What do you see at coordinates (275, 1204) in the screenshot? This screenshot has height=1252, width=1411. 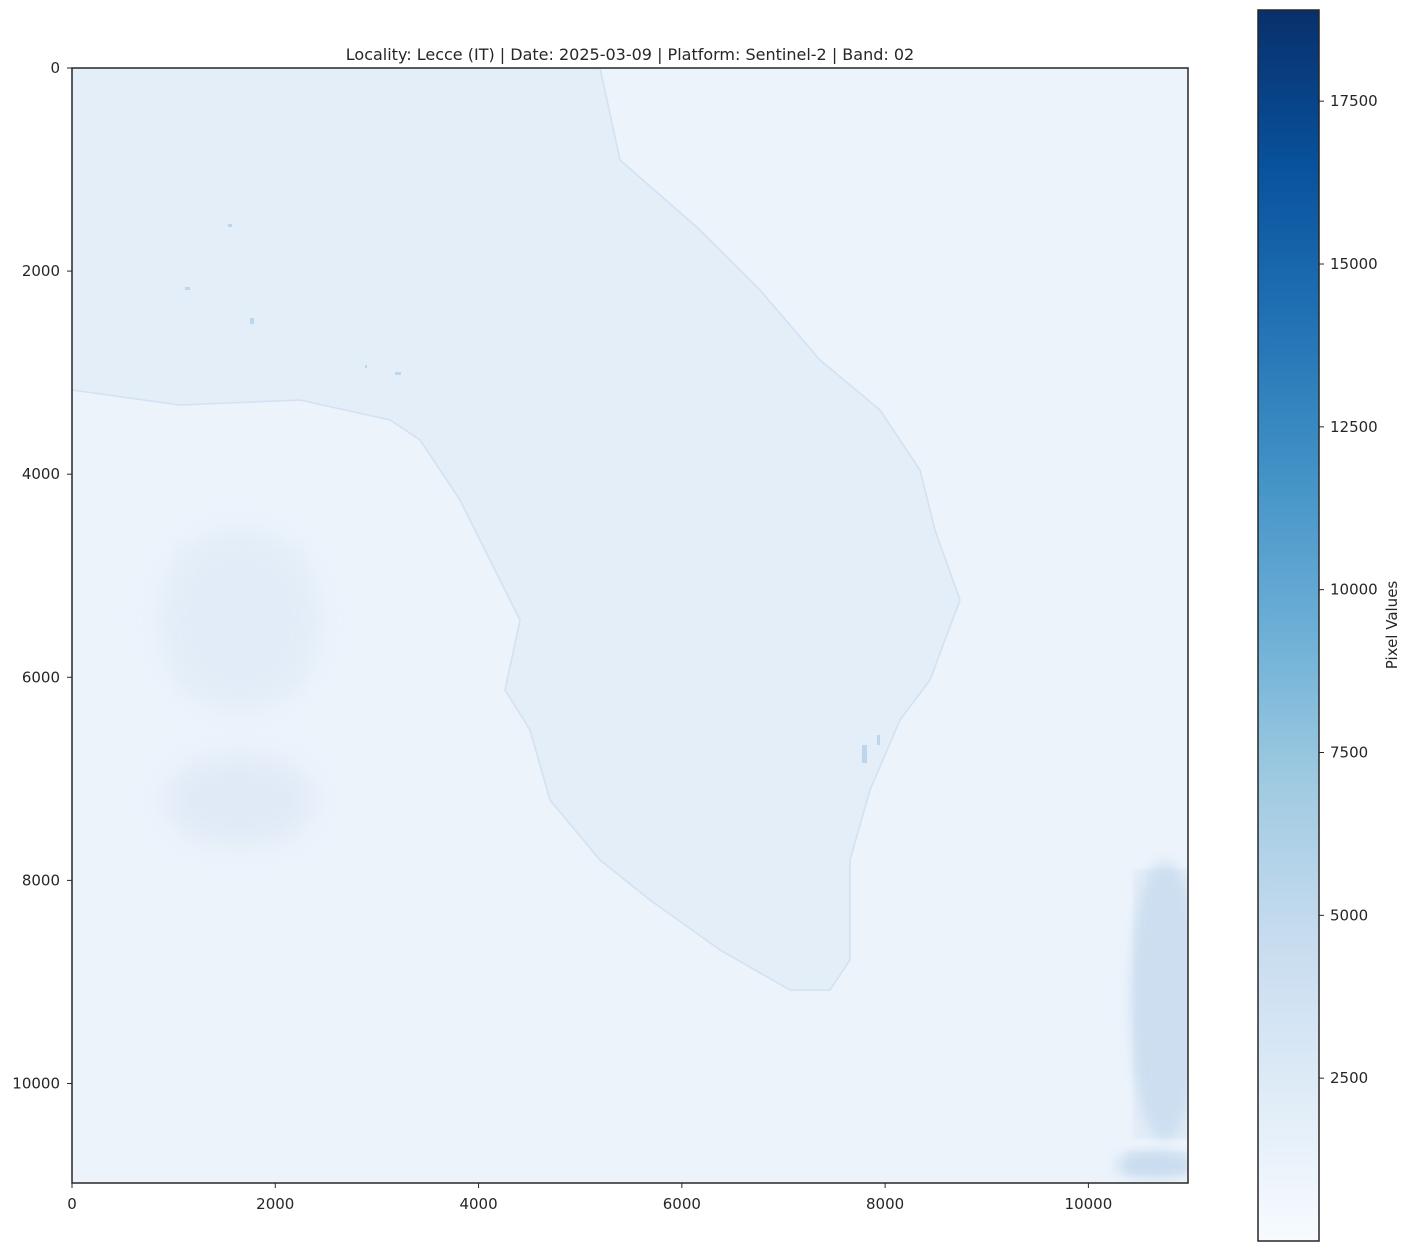 I see `x-tick-label: 2000` at bounding box center [275, 1204].